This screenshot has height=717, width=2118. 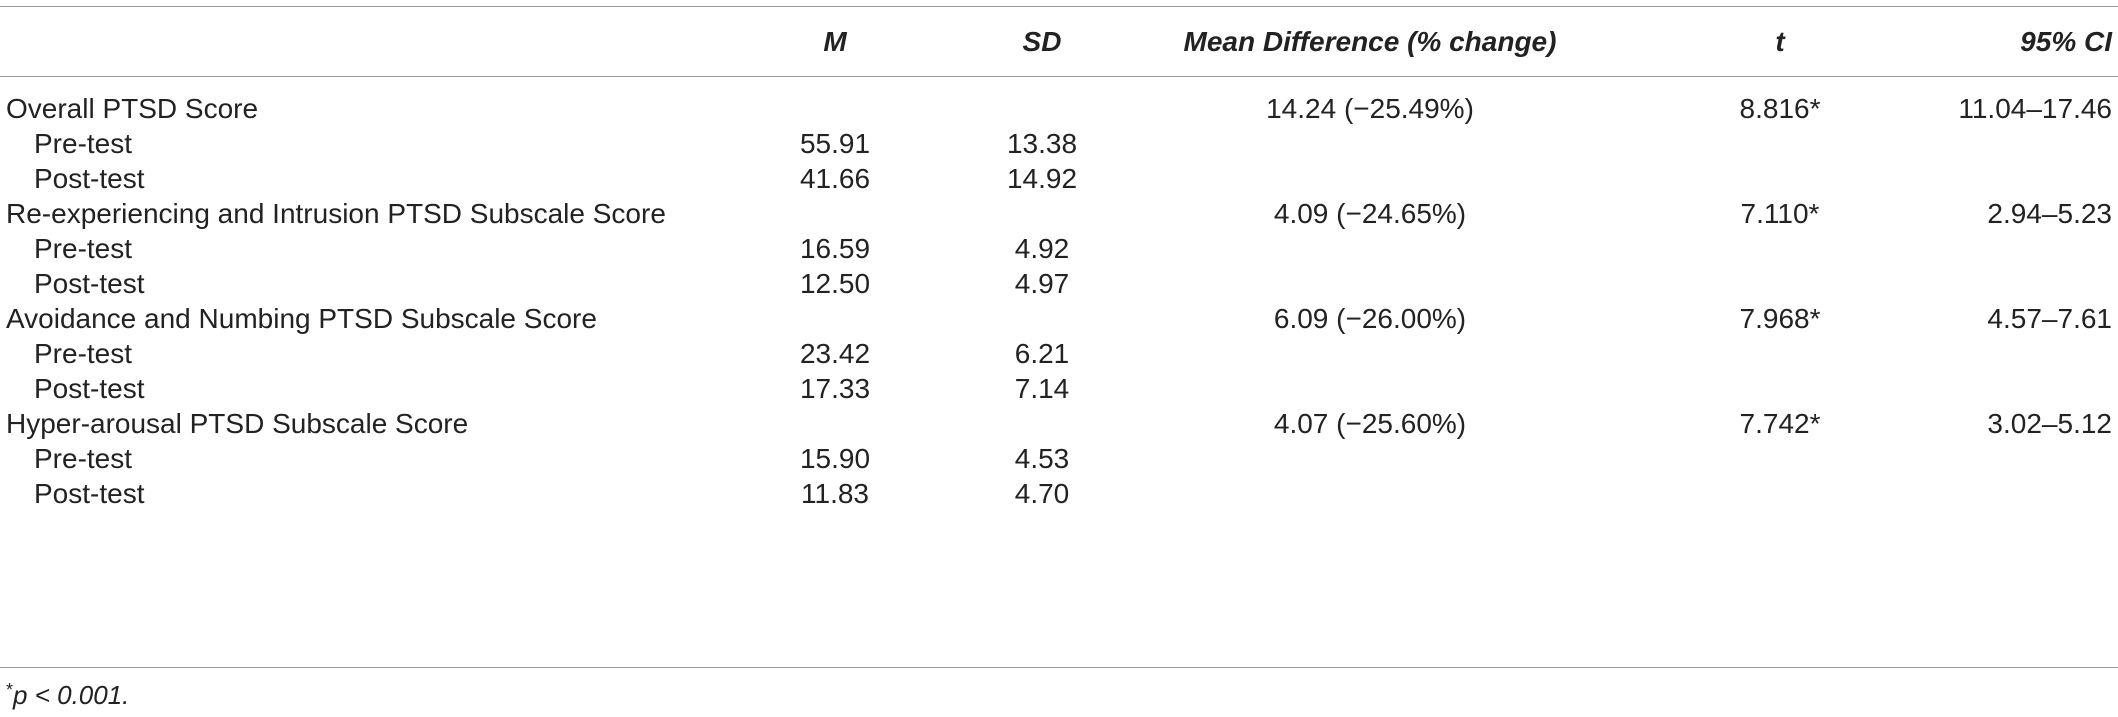 I want to click on cell-sd: 4.97, so click(x=1042, y=283).